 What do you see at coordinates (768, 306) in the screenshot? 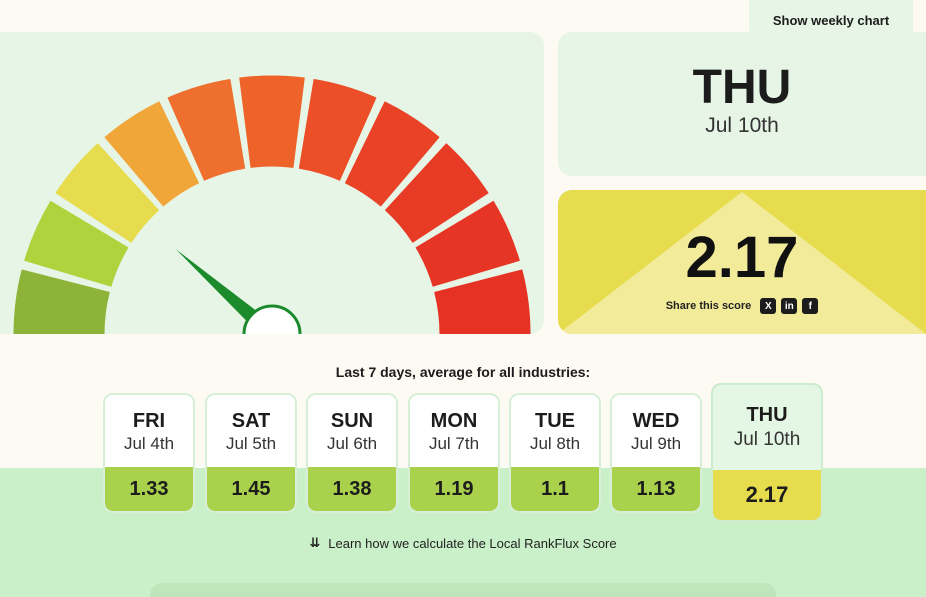
I see `x-icon: X` at bounding box center [768, 306].